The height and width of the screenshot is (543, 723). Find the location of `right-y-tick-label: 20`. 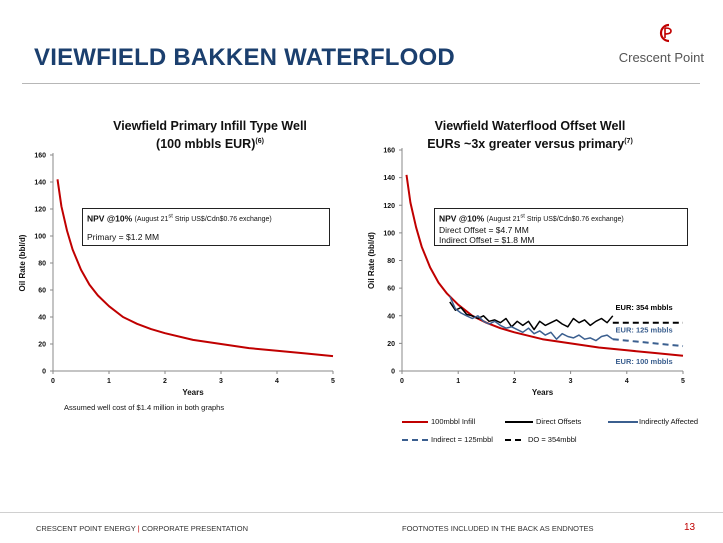

right-y-tick-label: 20 is located at coordinates (391, 344).